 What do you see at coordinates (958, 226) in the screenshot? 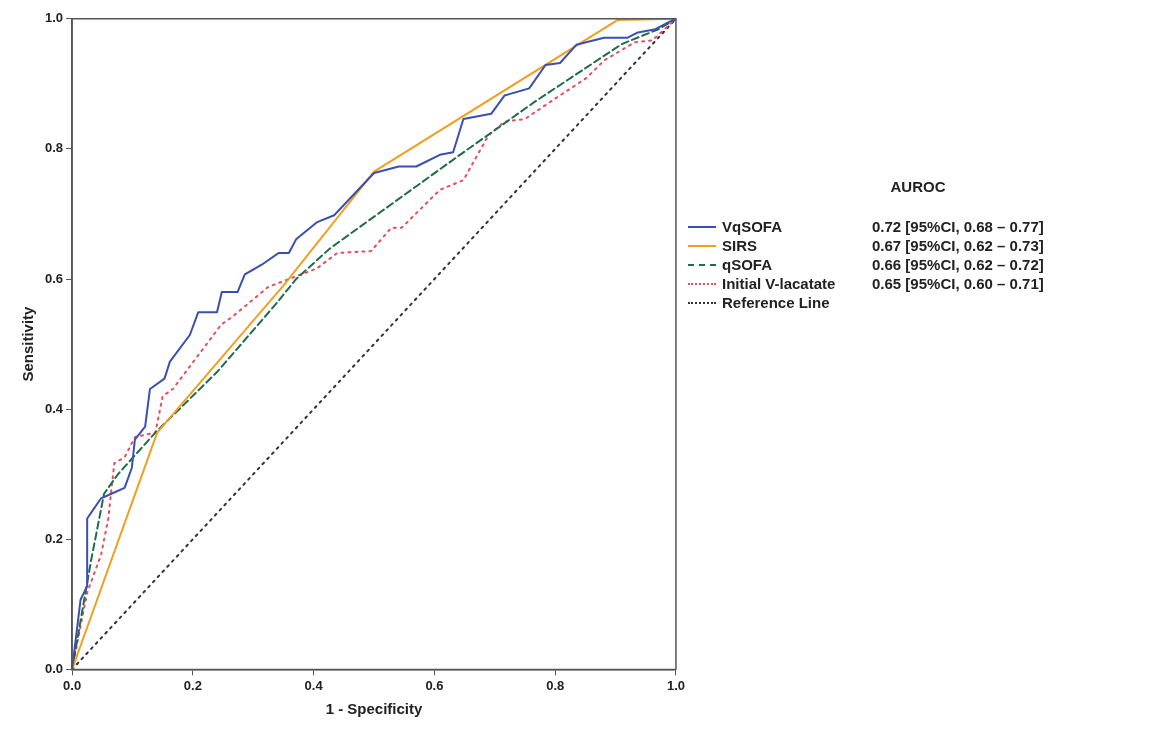
I see `text: 0.72 [95%CI, 0.68 – 0.77]` at bounding box center [958, 226].